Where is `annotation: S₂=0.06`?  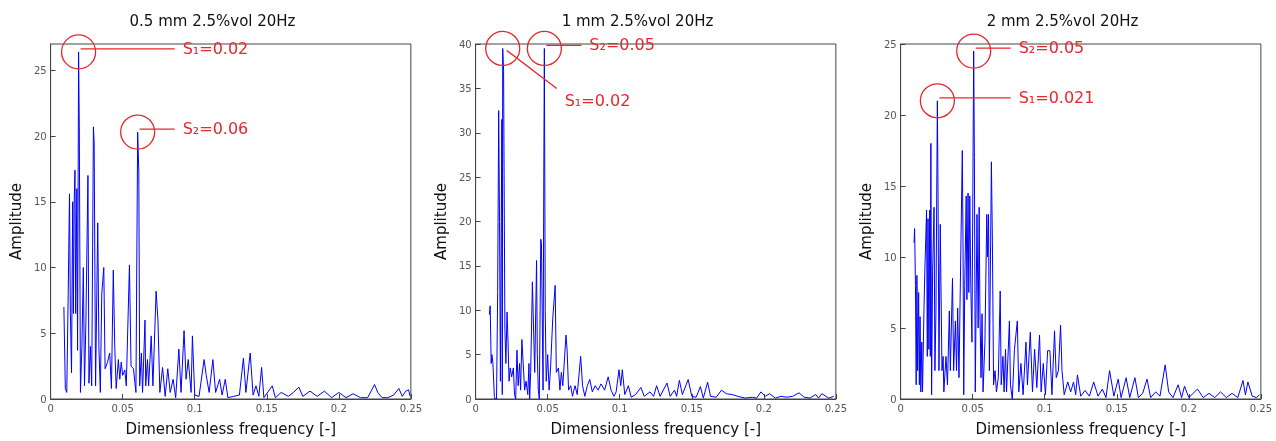 annotation: S₂=0.06 is located at coordinates (215, 129).